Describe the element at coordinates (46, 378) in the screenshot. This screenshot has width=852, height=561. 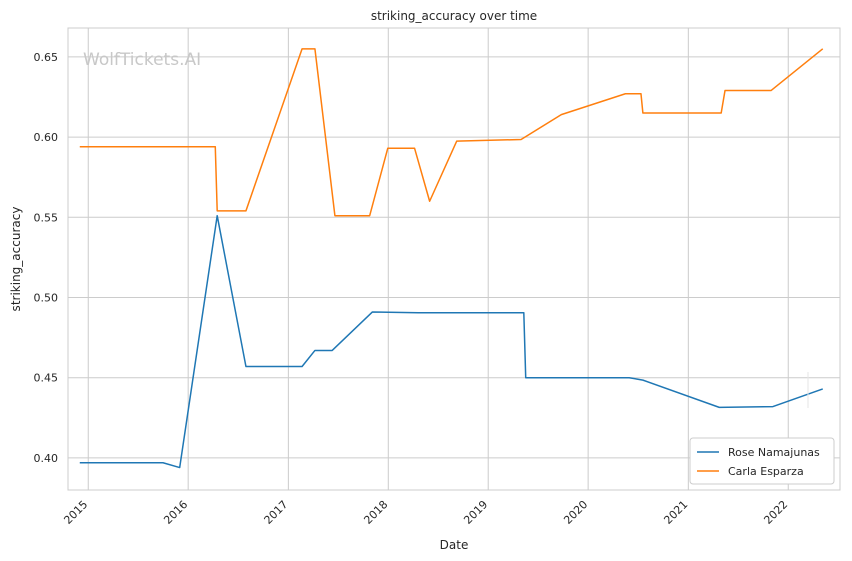
I see `y-tick-label: 0.45` at that location.